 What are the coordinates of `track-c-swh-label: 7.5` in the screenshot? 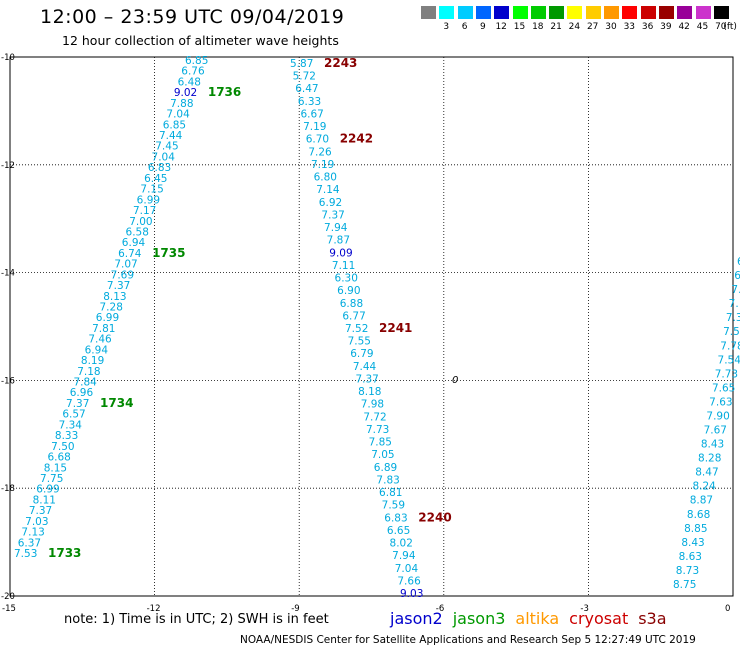 It's located at (731, 332).